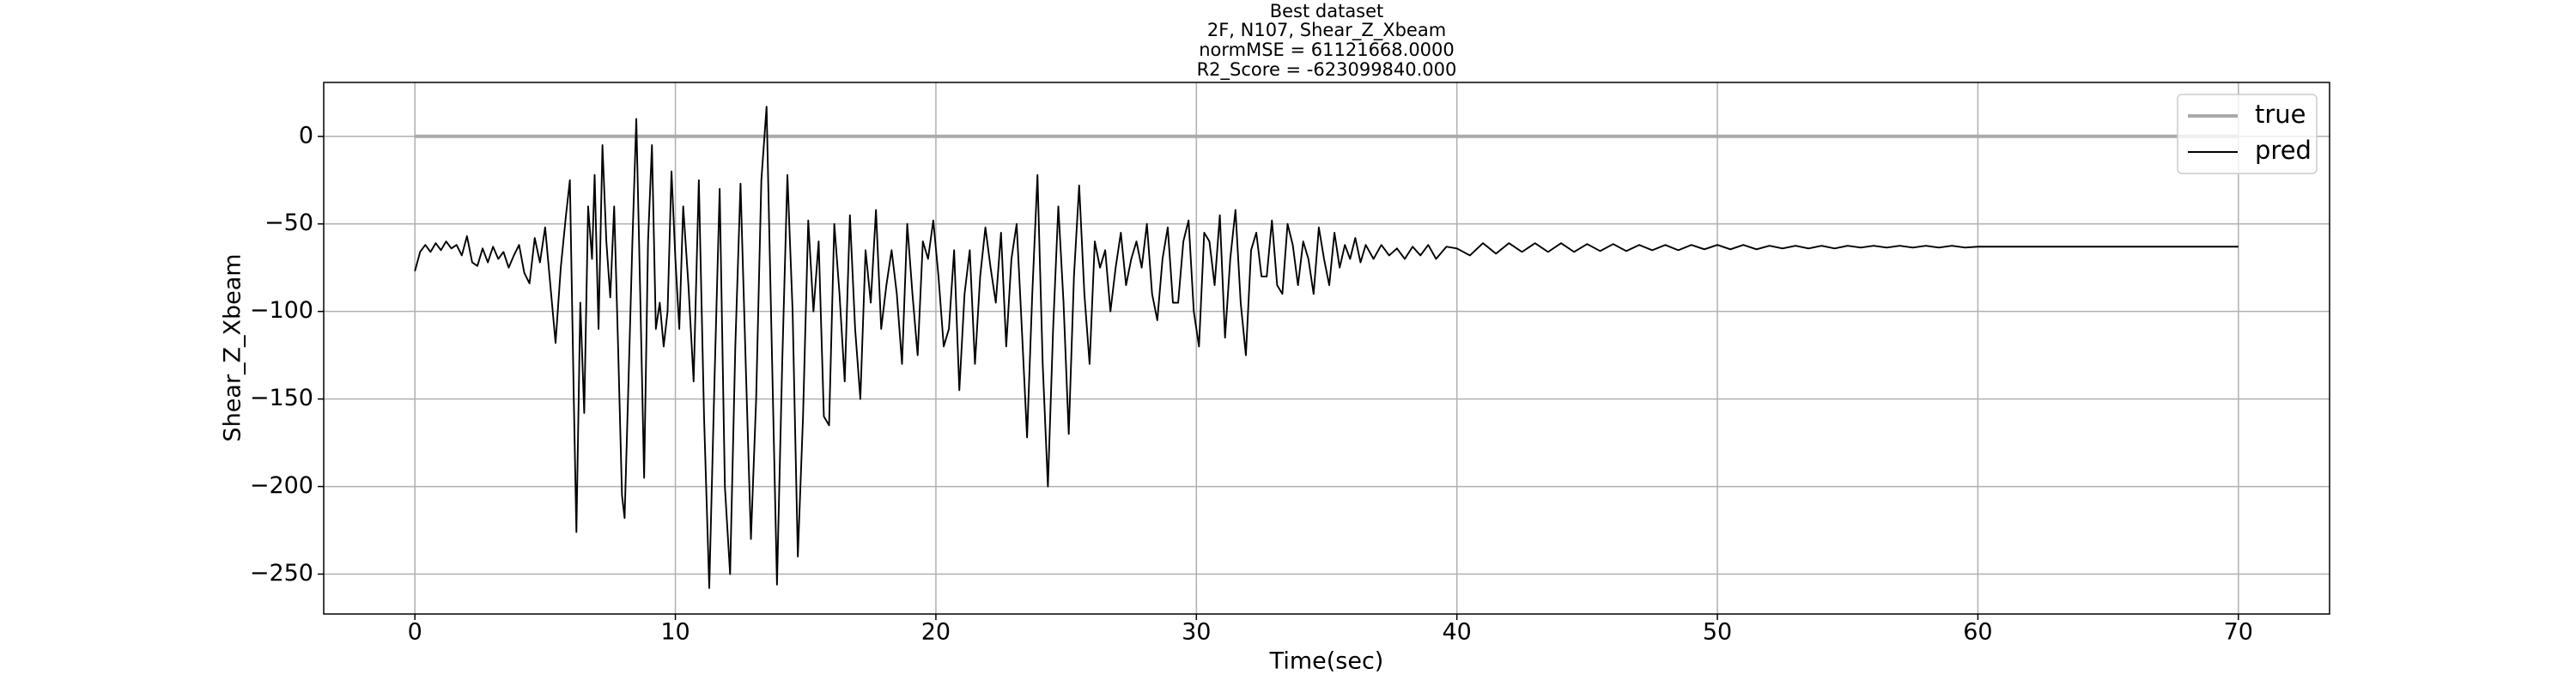  Describe the element at coordinates (289, 223) in the screenshot. I see `y-tick-label: −50` at that location.